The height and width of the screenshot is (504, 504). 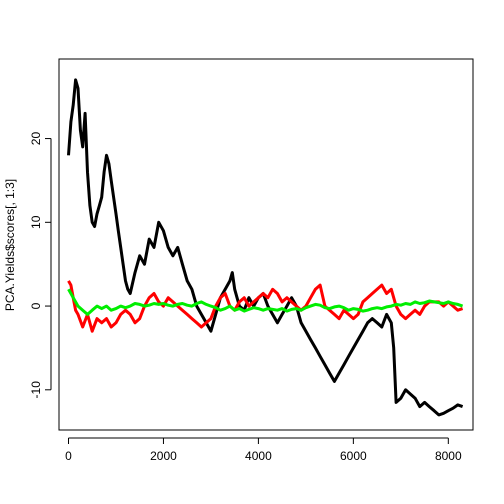 I want to click on y-axis: -10 0 10 20, so click(x=40, y=265).